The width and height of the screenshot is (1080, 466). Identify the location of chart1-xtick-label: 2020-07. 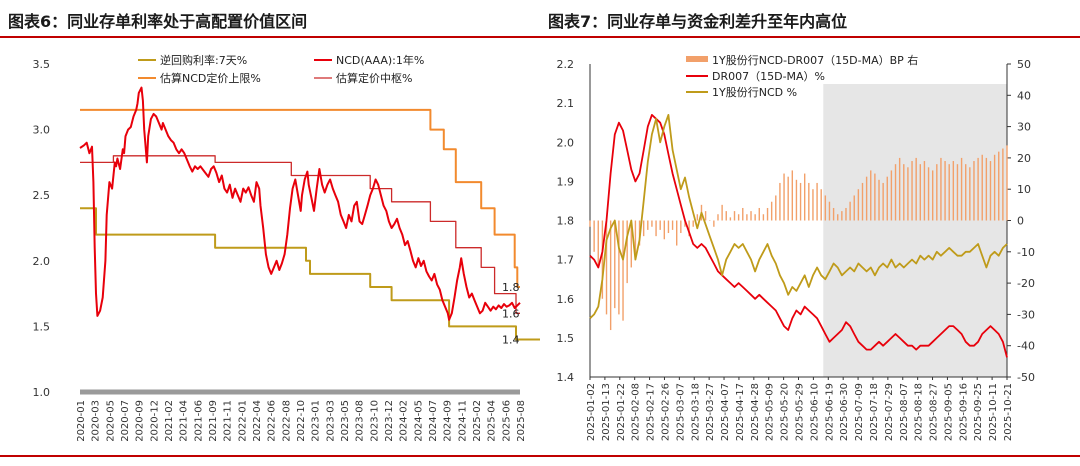
(125, 421).